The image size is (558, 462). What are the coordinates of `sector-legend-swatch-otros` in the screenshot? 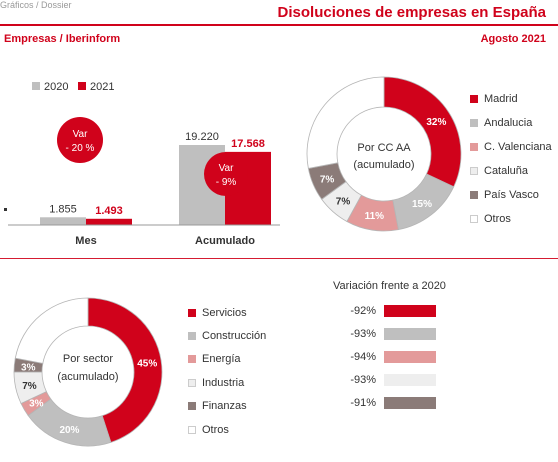 It's located at (192, 429).